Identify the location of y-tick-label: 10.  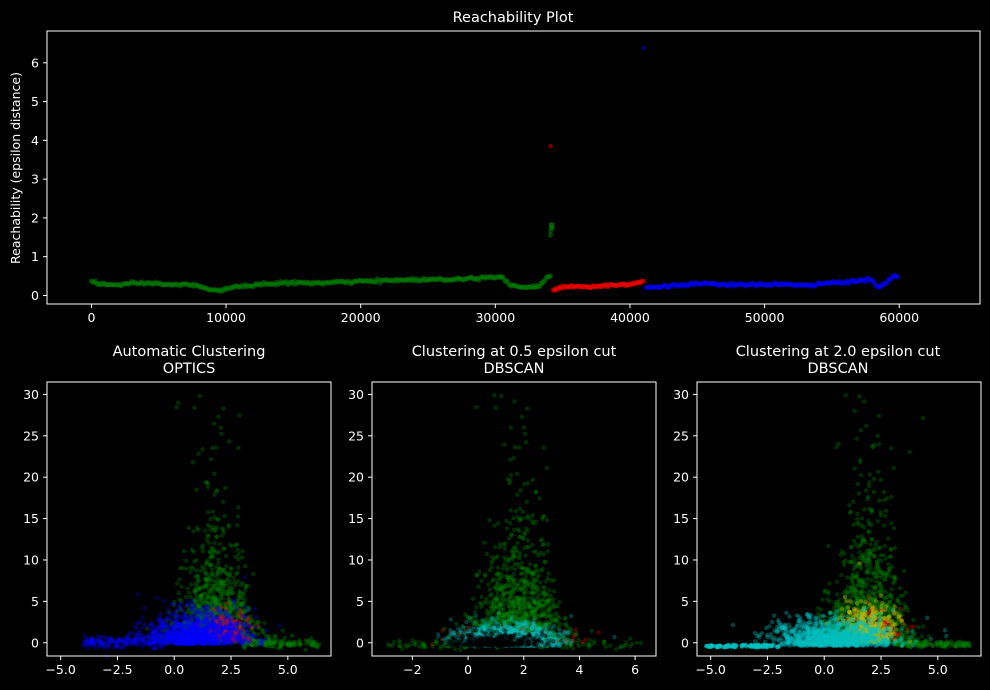
(31, 559).